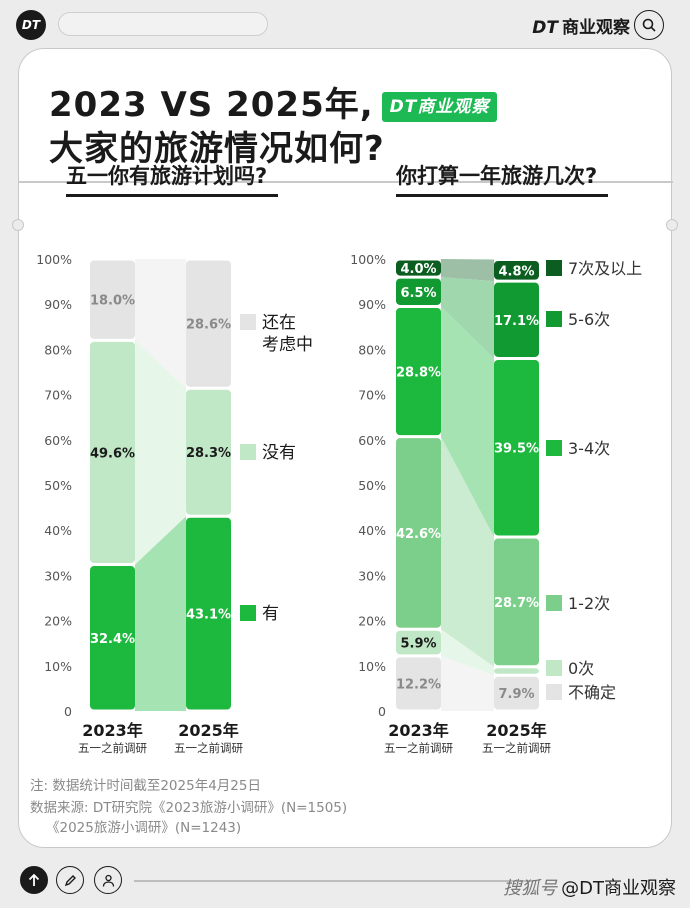  Describe the element at coordinates (530, 888) in the screenshot. I see `footer-brand-prefix: 搜狐号` at that location.